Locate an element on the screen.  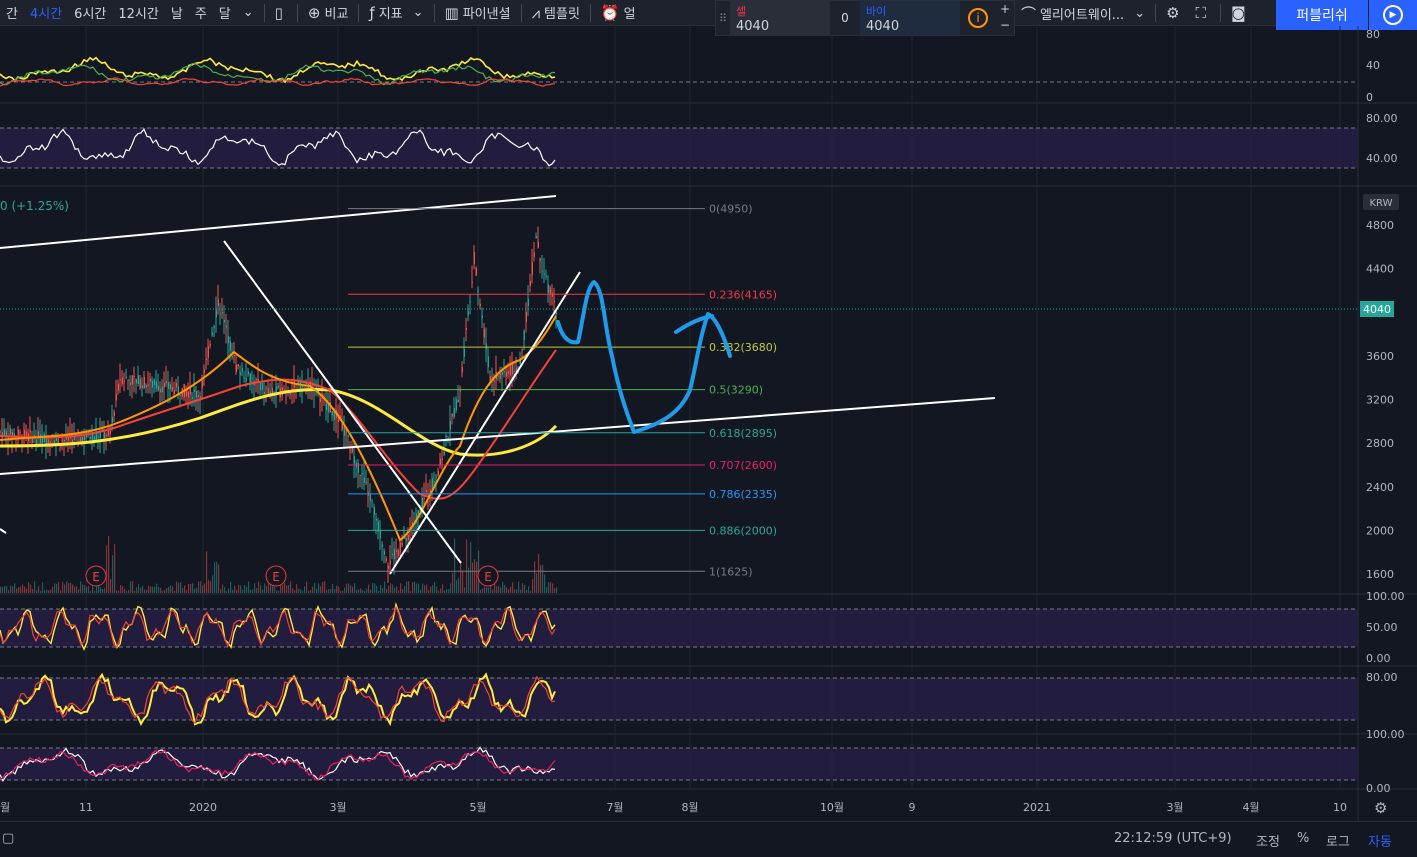
fx-icon: ƒ is located at coordinates (372, 12).